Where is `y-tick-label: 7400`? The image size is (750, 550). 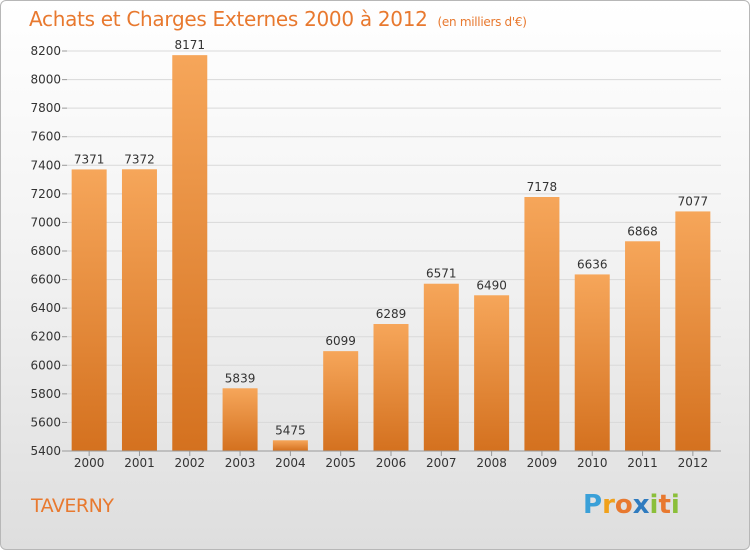
y-tick-label: 7400 is located at coordinates (45, 165).